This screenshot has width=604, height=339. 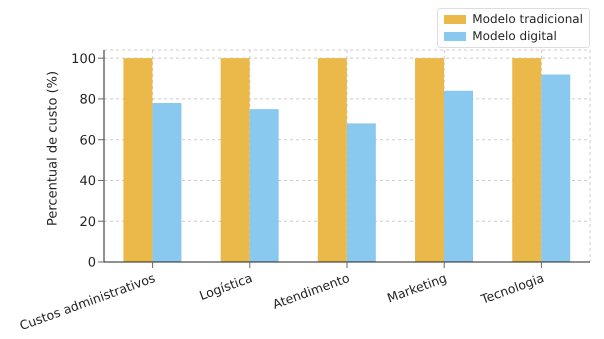 I want to click on legend-label: Modelo digital, so click(x=514, y=36).